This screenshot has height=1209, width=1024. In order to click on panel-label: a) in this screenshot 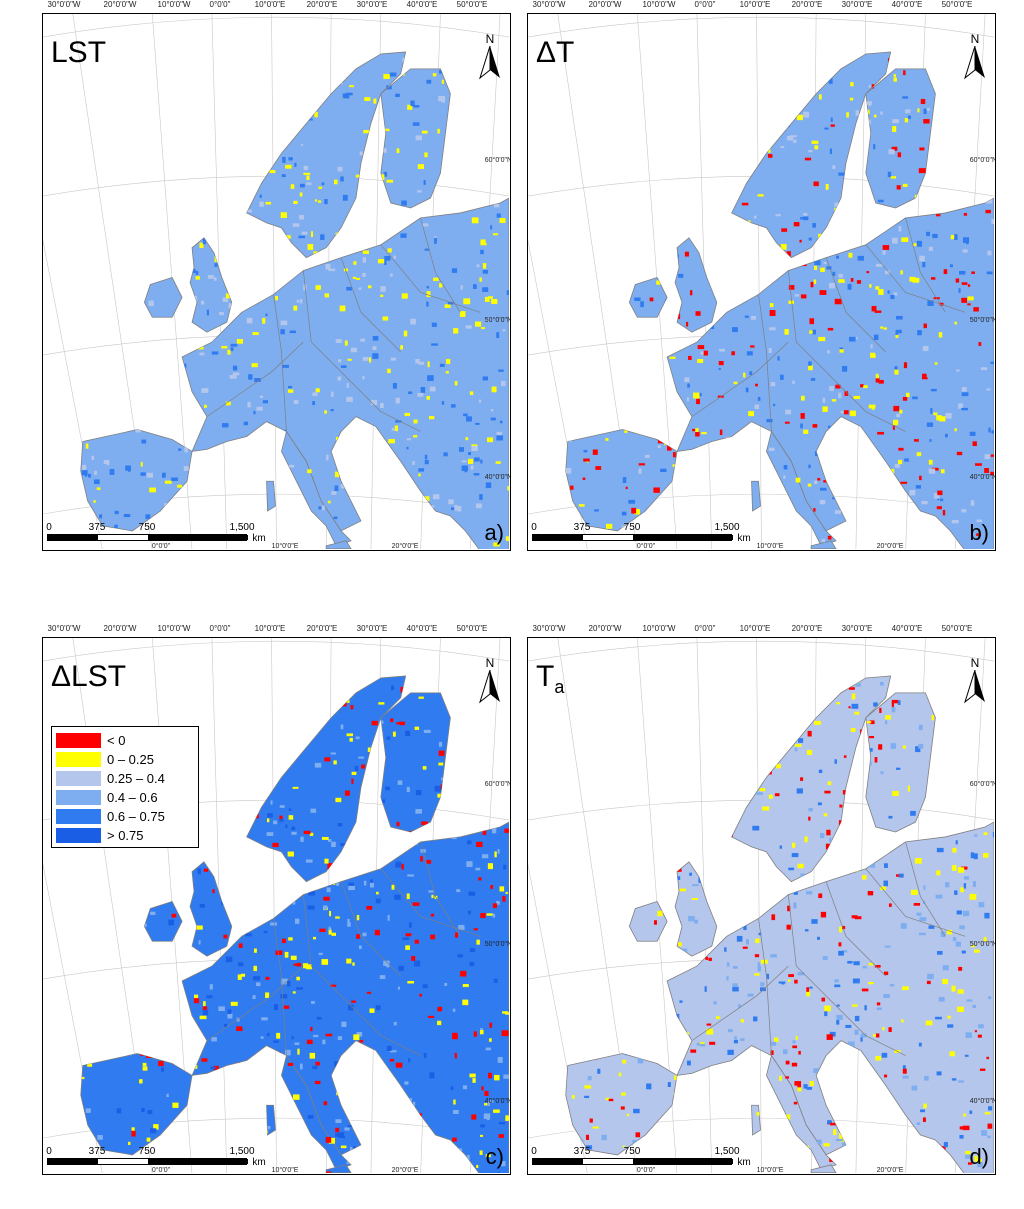, I will do `click(494, 533)`.